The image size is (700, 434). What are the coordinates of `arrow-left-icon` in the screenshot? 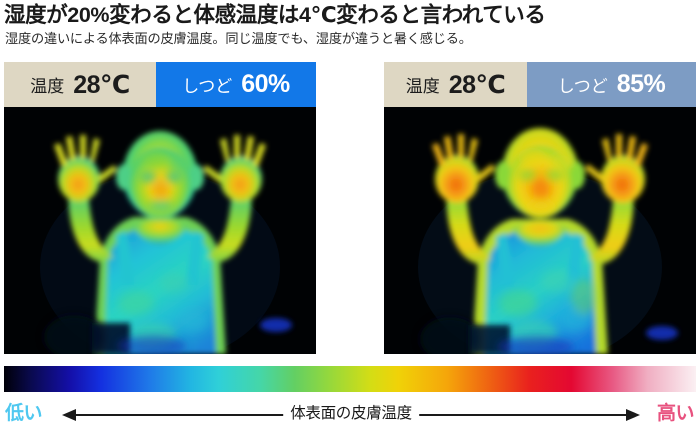 It's located at (69, 414).